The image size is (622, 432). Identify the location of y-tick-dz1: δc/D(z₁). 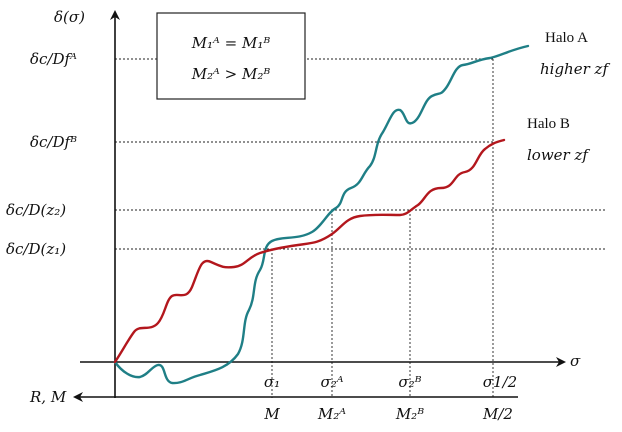
(36, 249).